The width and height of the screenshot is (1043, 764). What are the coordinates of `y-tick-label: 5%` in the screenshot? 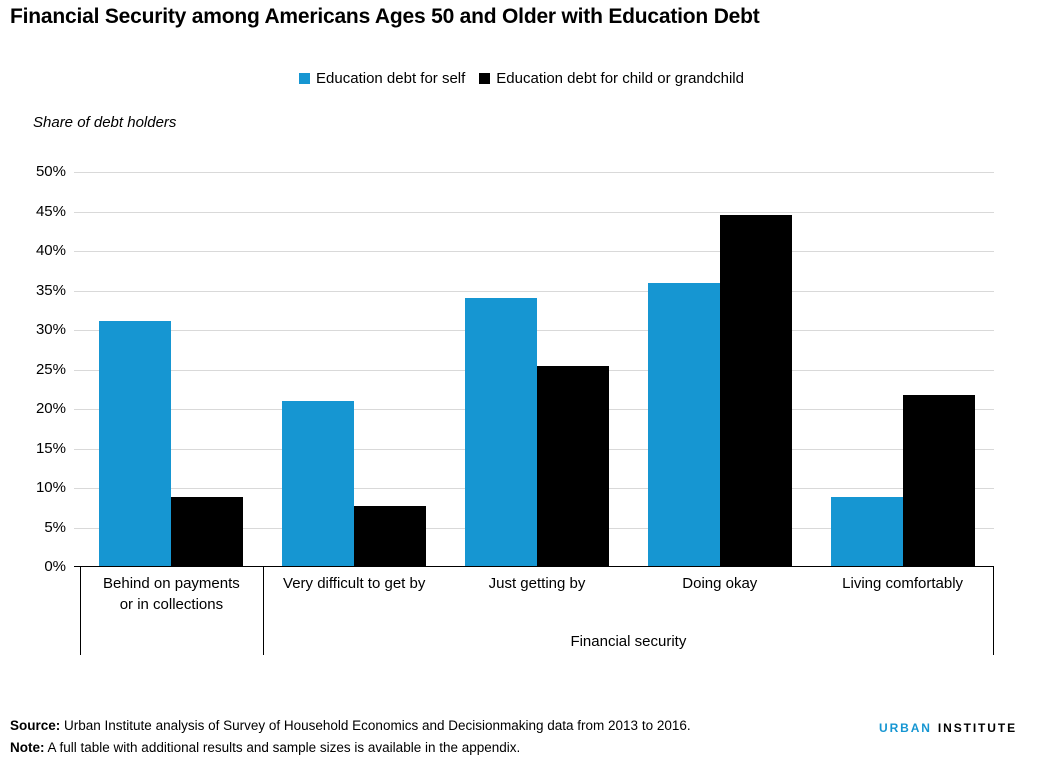 It's located at (55, 527).